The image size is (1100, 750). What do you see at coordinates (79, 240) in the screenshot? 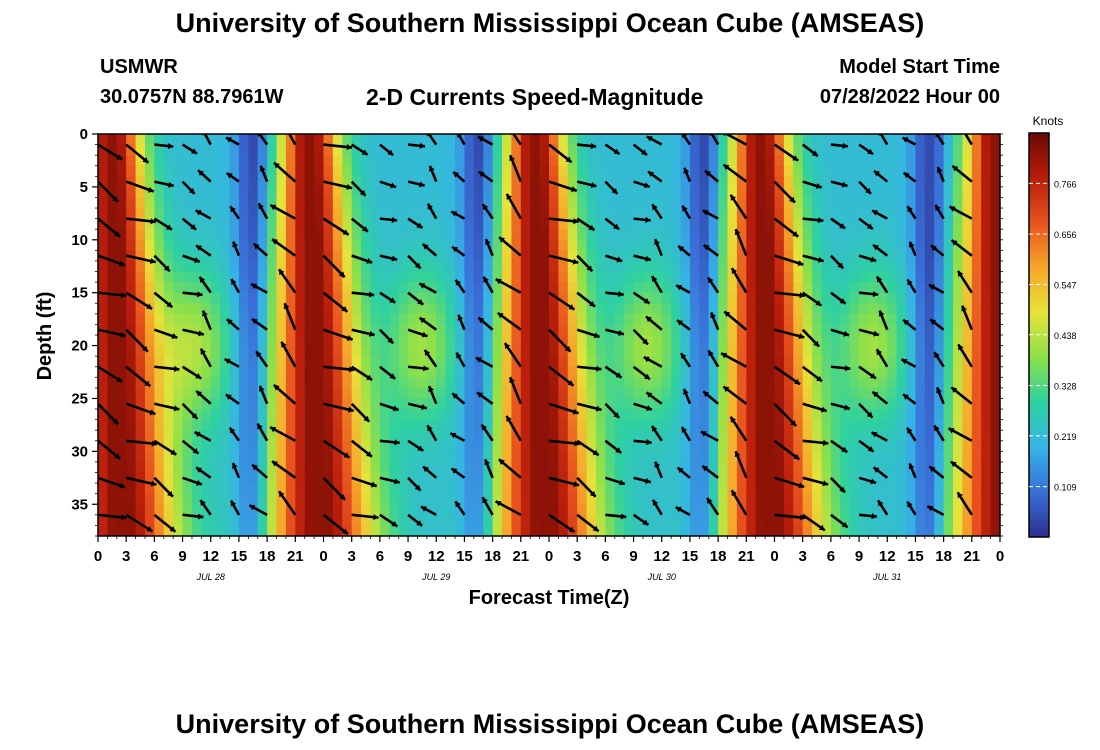
I see `y-tick-label: 10` at bounding box center [79, 240].